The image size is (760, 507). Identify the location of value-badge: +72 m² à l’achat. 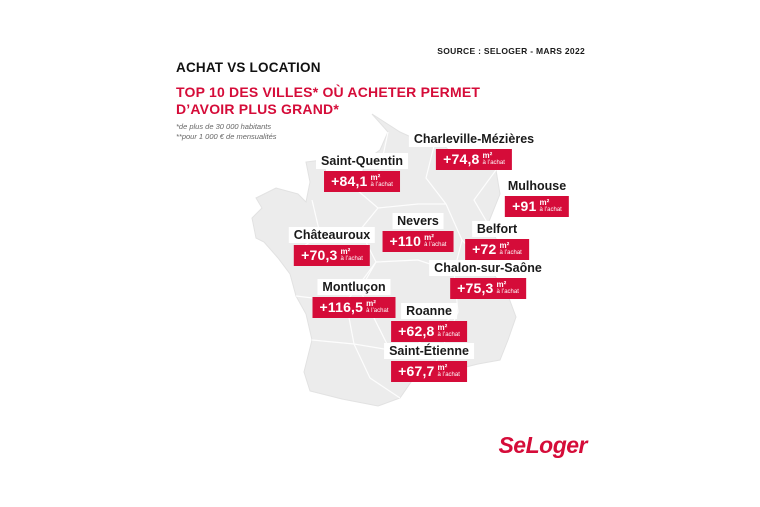
(497, 249).